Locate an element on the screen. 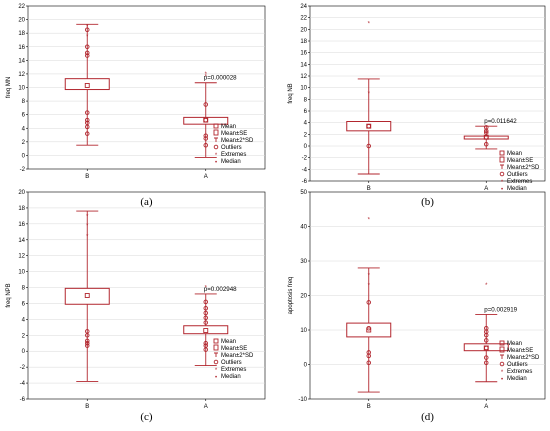  y-tick-label: -2 is located at coordinates (23, 368).